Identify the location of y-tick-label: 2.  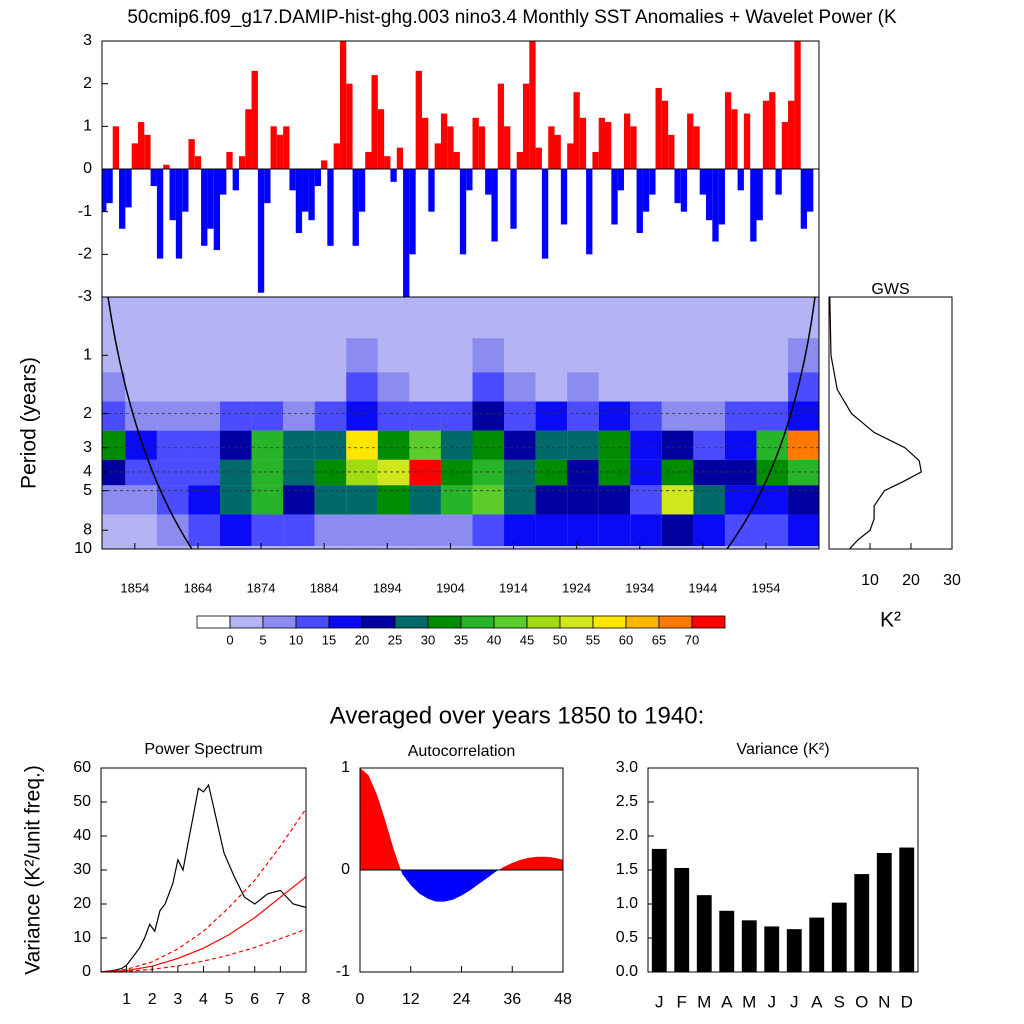
(87, 83).